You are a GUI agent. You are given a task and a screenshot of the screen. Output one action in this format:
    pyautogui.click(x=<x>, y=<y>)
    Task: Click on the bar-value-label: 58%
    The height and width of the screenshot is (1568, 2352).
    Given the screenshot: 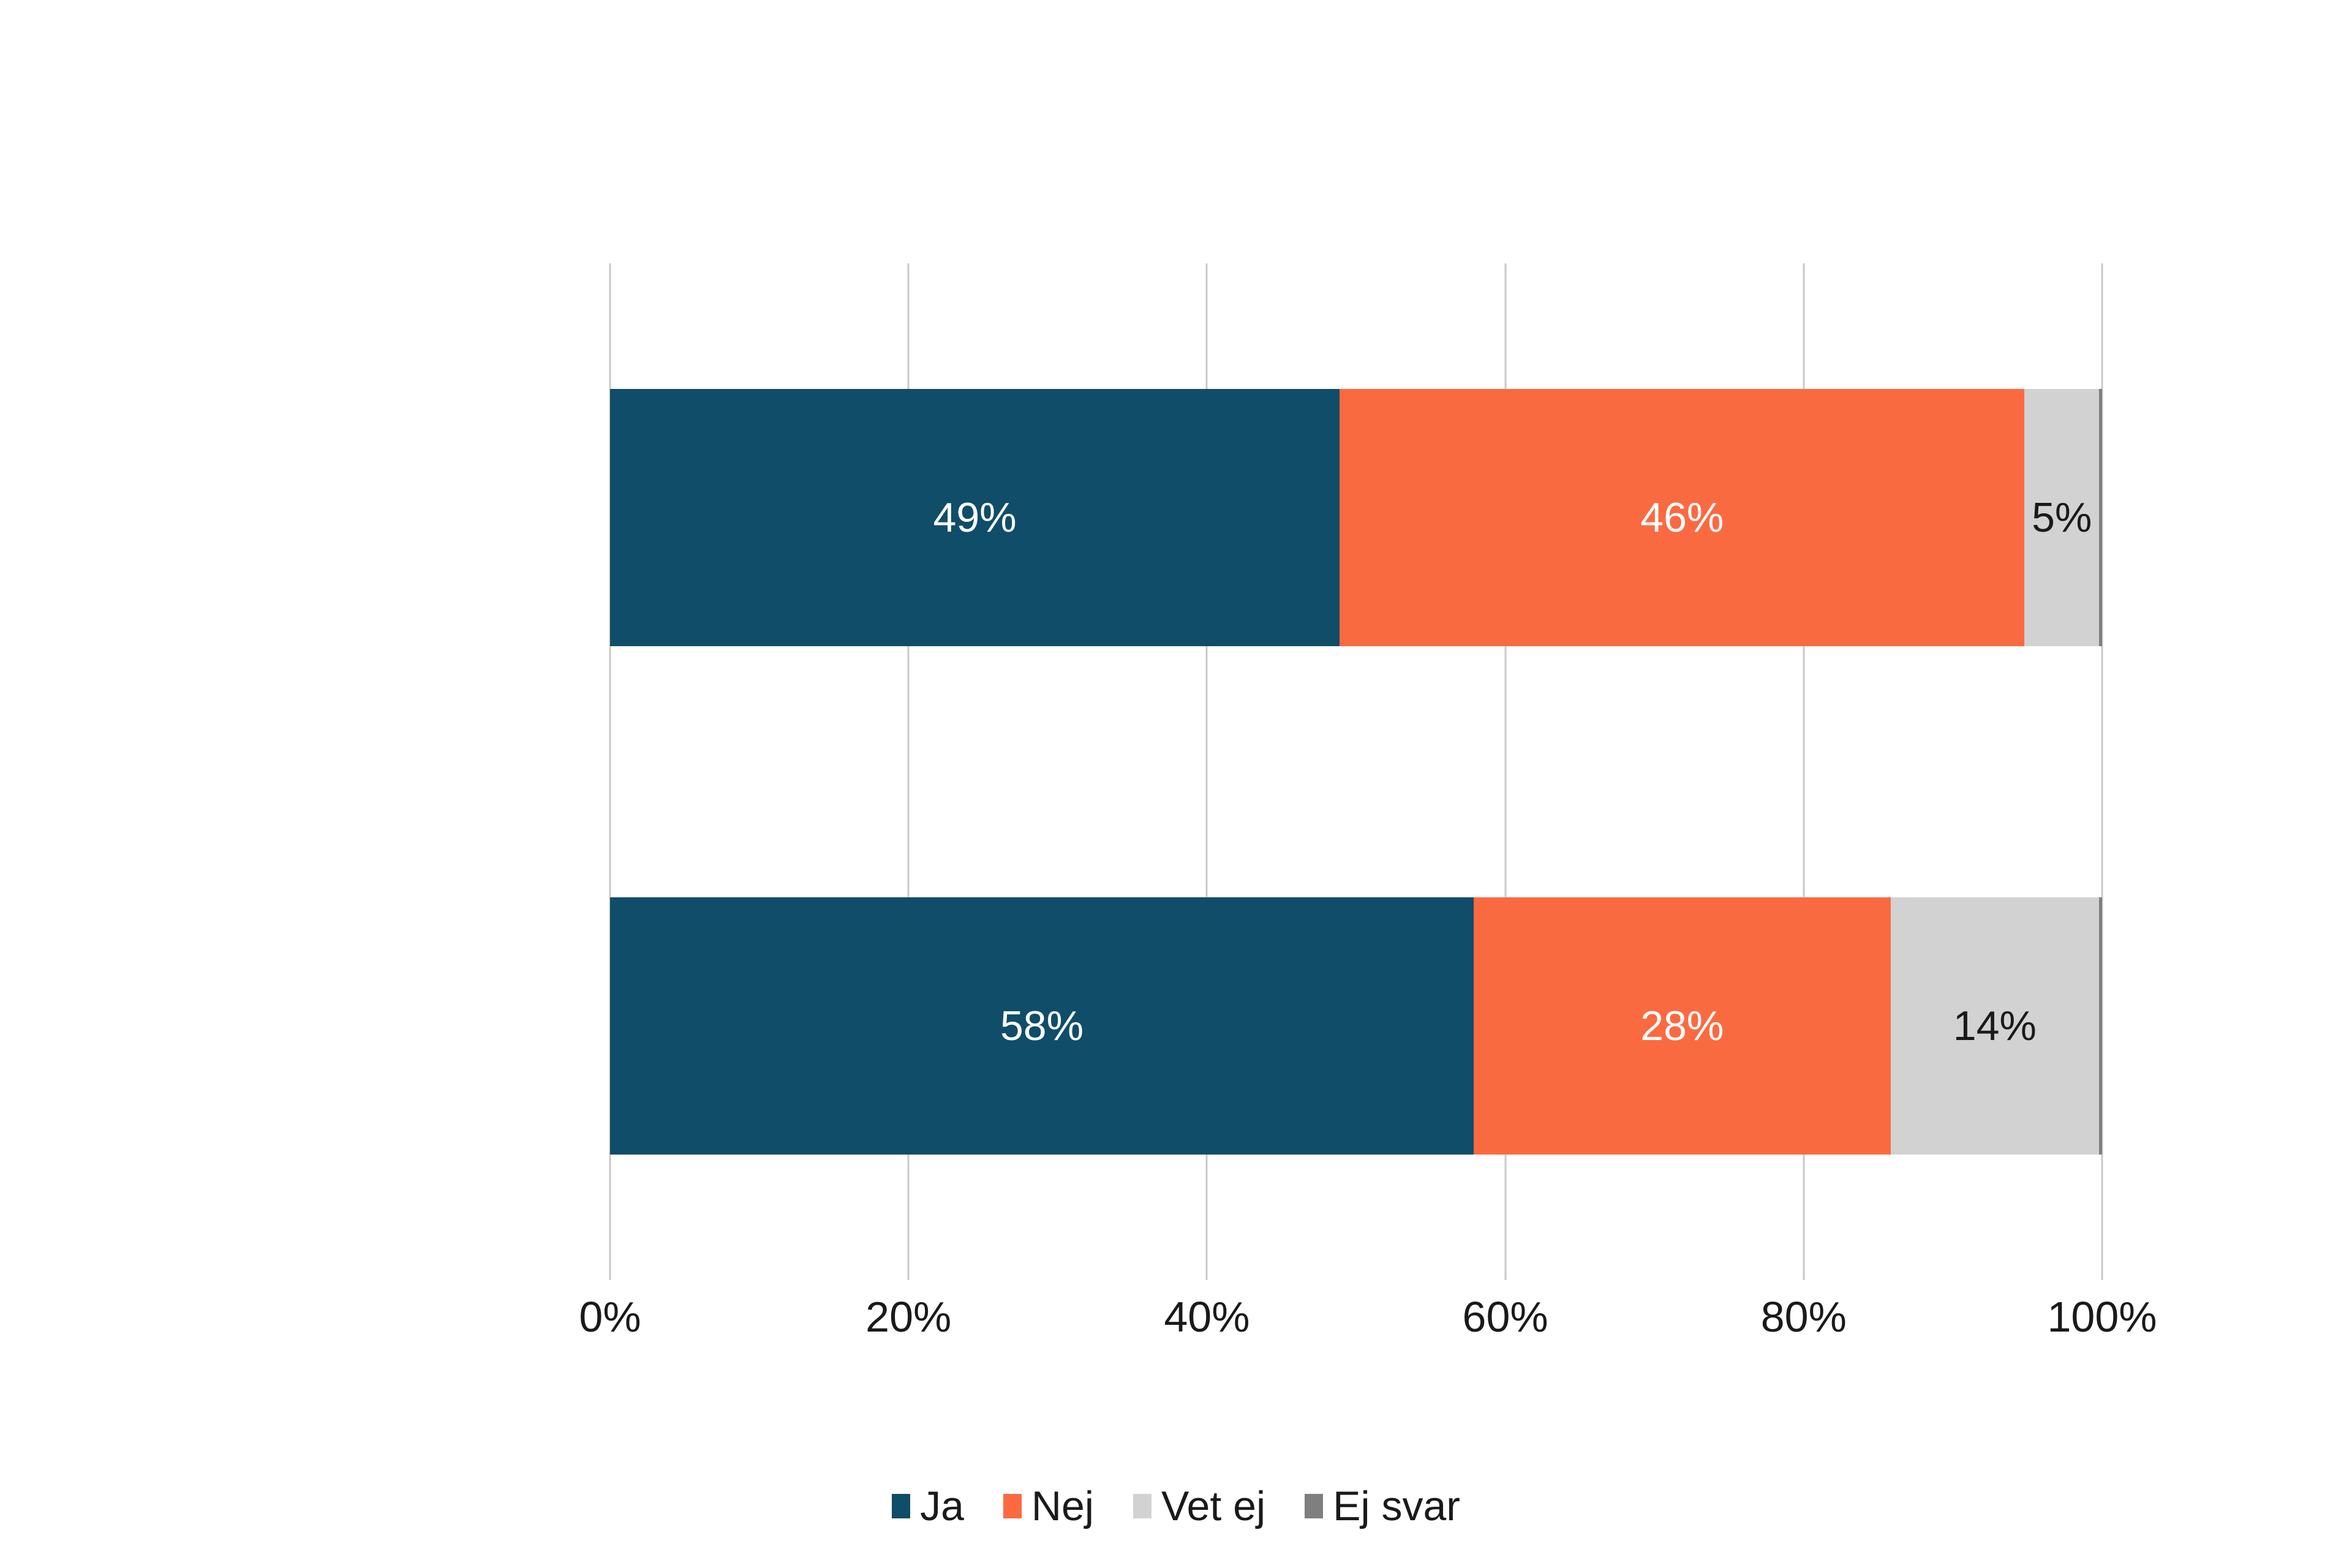 What is the action you would take?
    pyautogui.click(x=1042, y=1026)
    